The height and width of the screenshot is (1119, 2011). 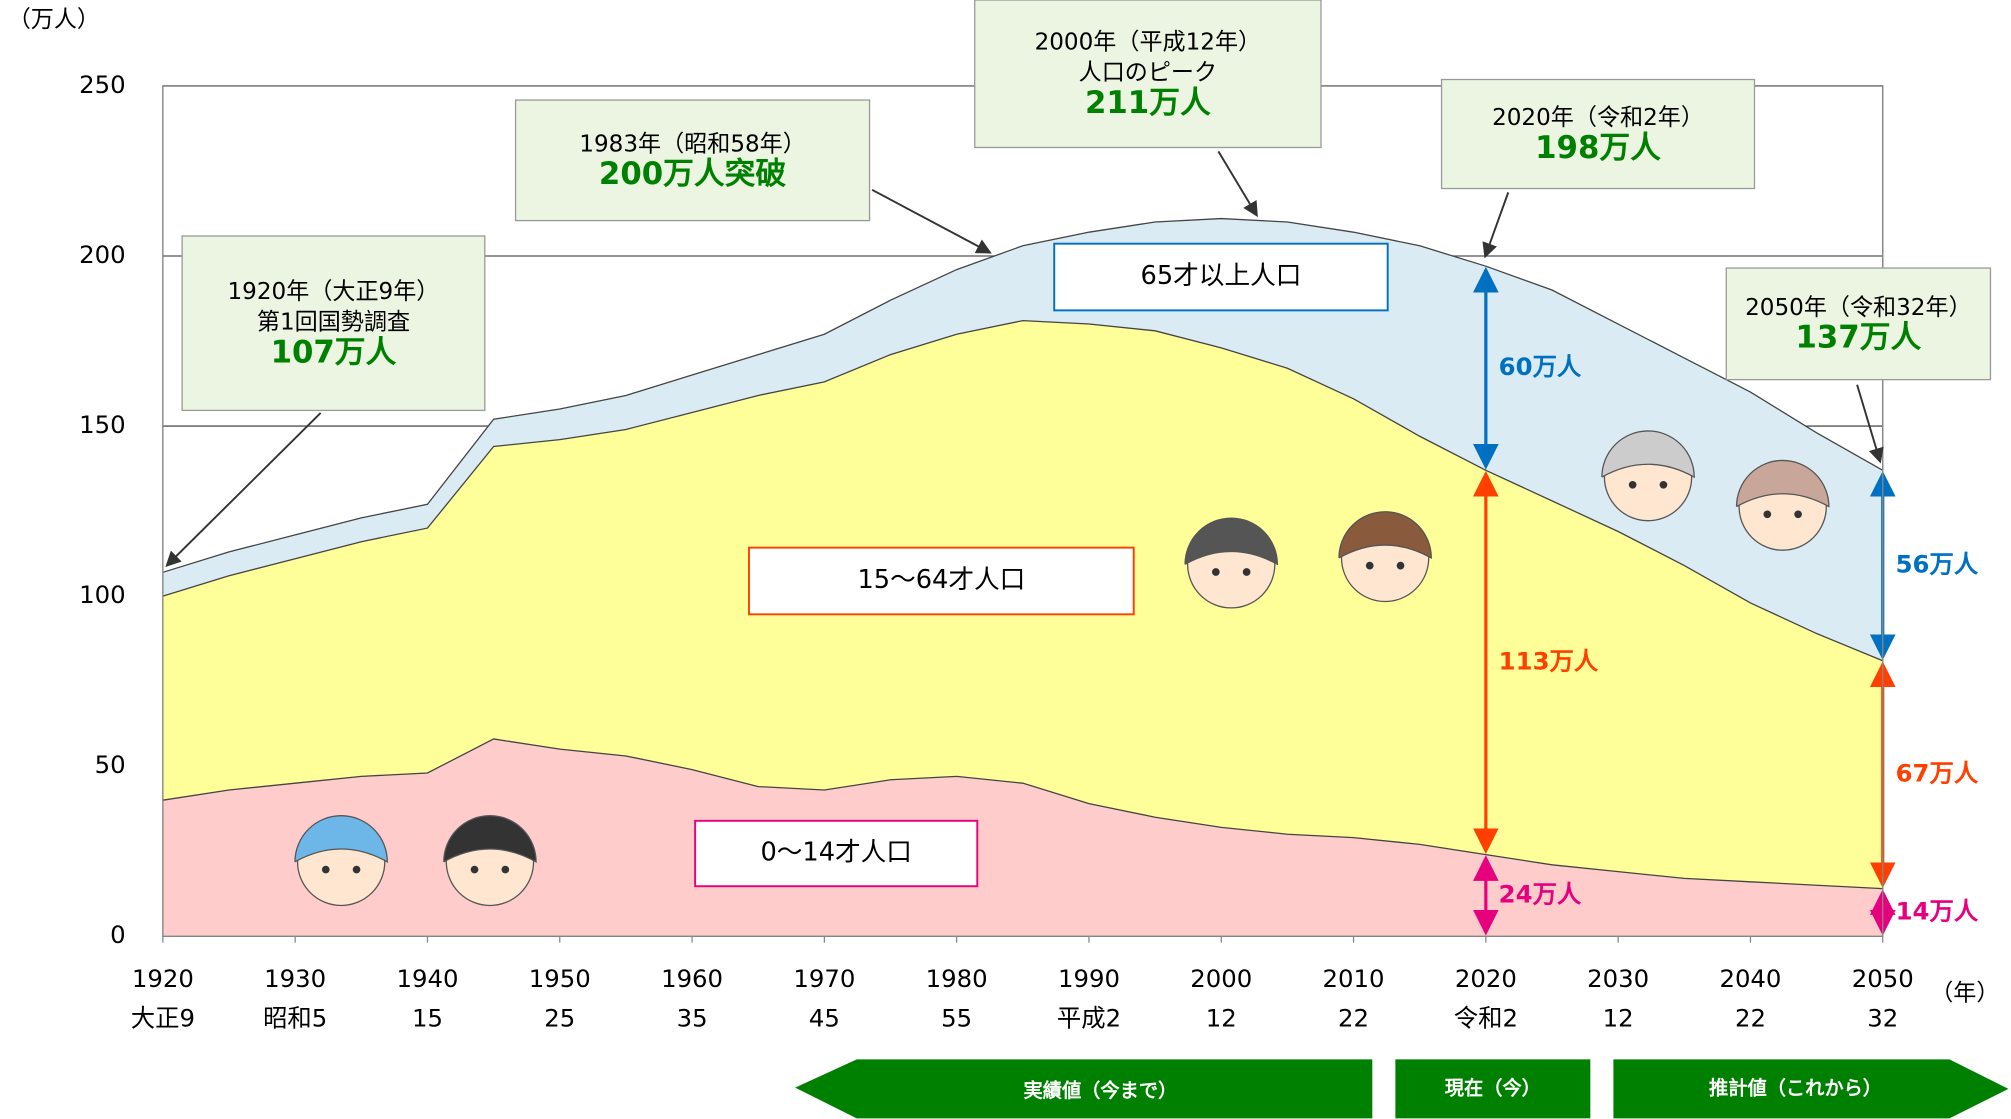 I want to click on x-tick-label: 2000, so click(x=1221, y=978).